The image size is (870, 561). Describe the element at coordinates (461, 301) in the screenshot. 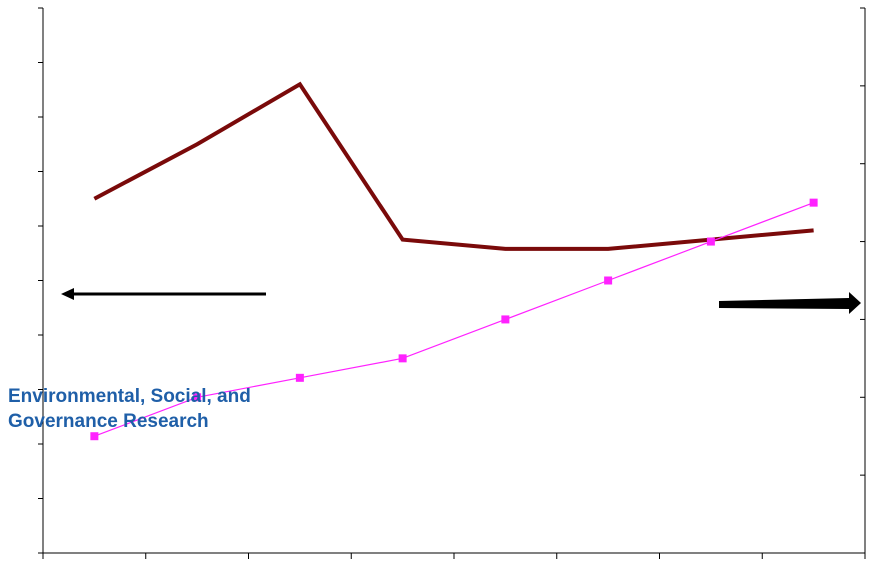

I see `arrows` at that location.